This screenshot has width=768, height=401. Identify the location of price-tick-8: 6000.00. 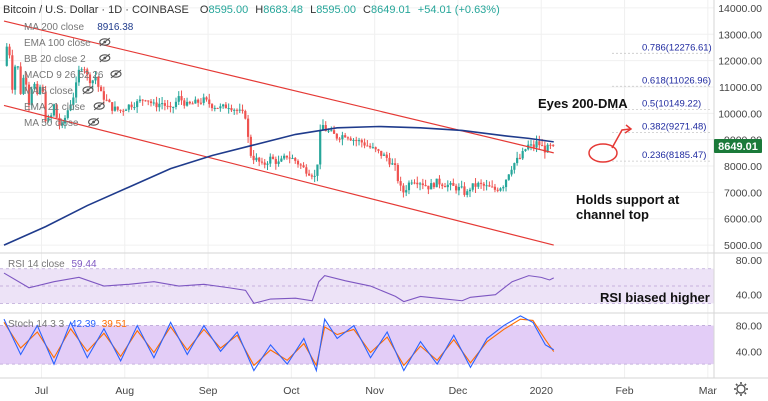
(743, 220).